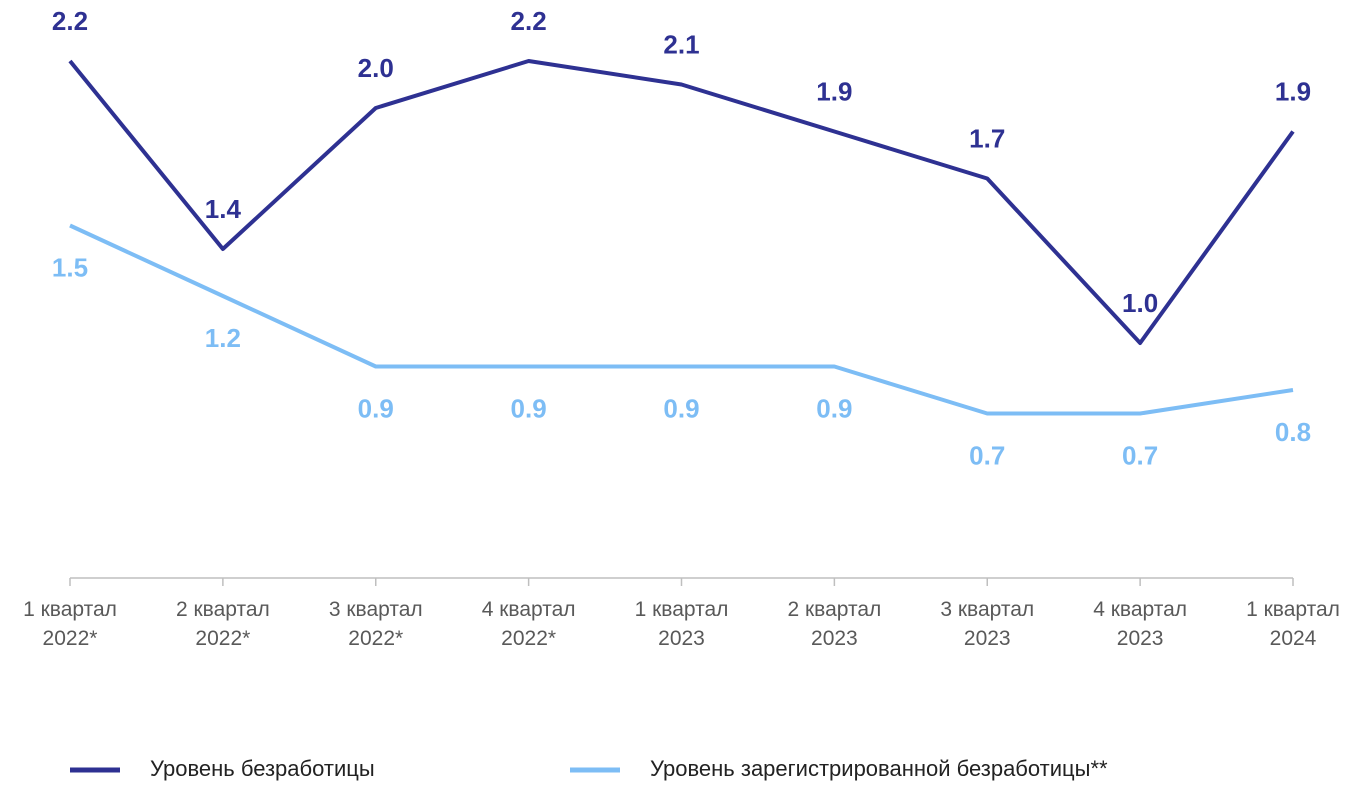 The height and width of the screenshot is (808, 1357). Describe the element at coordinates (1293, 624) in the screenshot. I see `x-tick-label: 1 квартал 2024` at that location.